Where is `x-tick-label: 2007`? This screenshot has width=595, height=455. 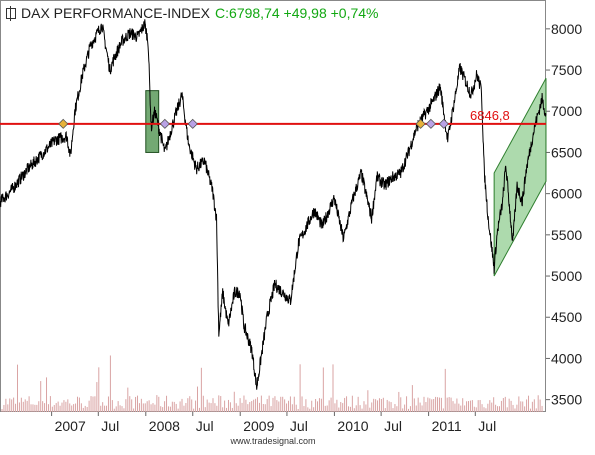 x-tick-label: 2007 is located at coordinates (70, 426).